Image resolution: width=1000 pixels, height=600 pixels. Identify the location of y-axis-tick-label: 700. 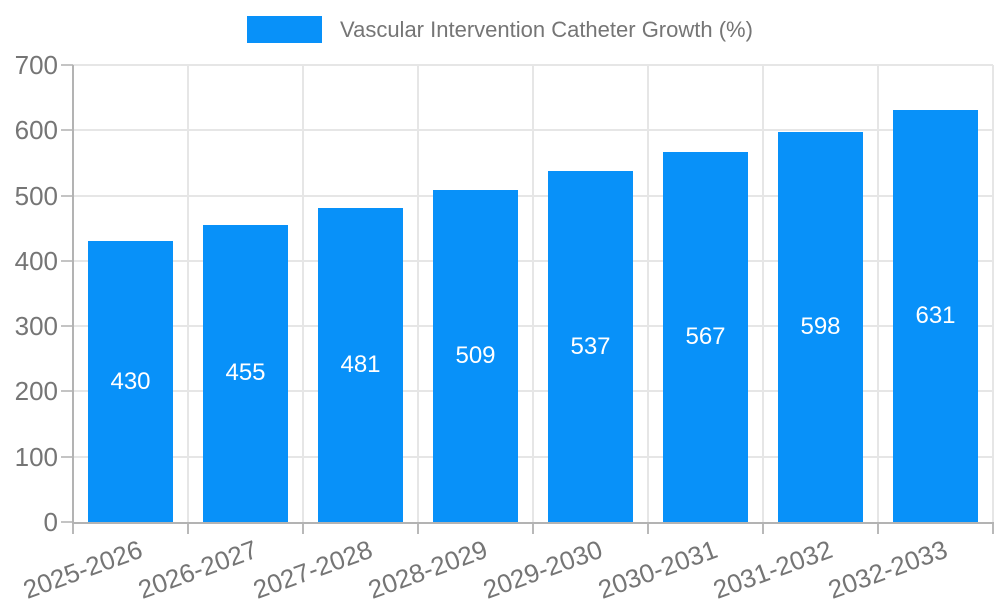
(36, 65).